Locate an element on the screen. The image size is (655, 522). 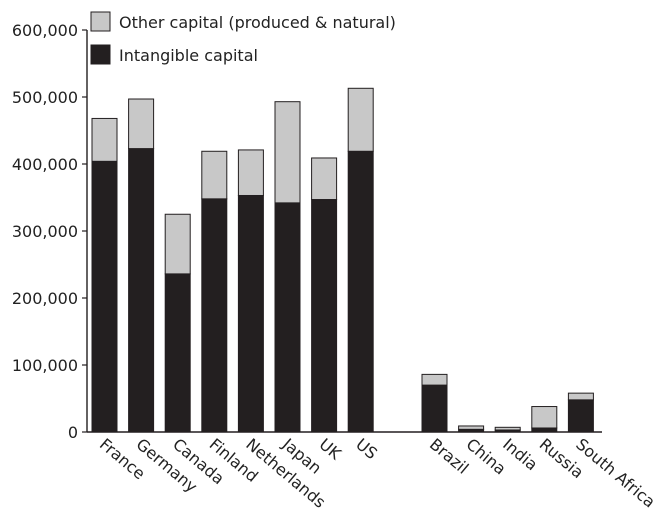
legend-swatch-other-capital-produced-natural is located at coordinates (100, 21).